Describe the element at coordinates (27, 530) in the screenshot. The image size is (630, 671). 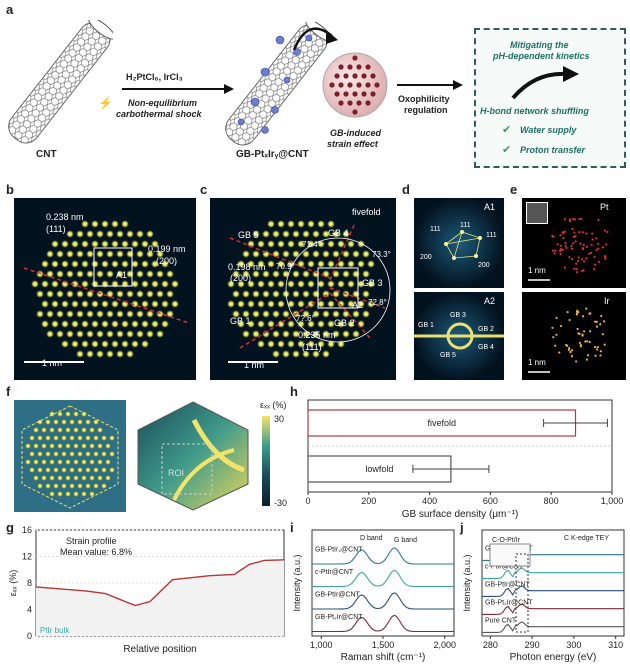
I see `ytick-label-g-4: 16` at that location.